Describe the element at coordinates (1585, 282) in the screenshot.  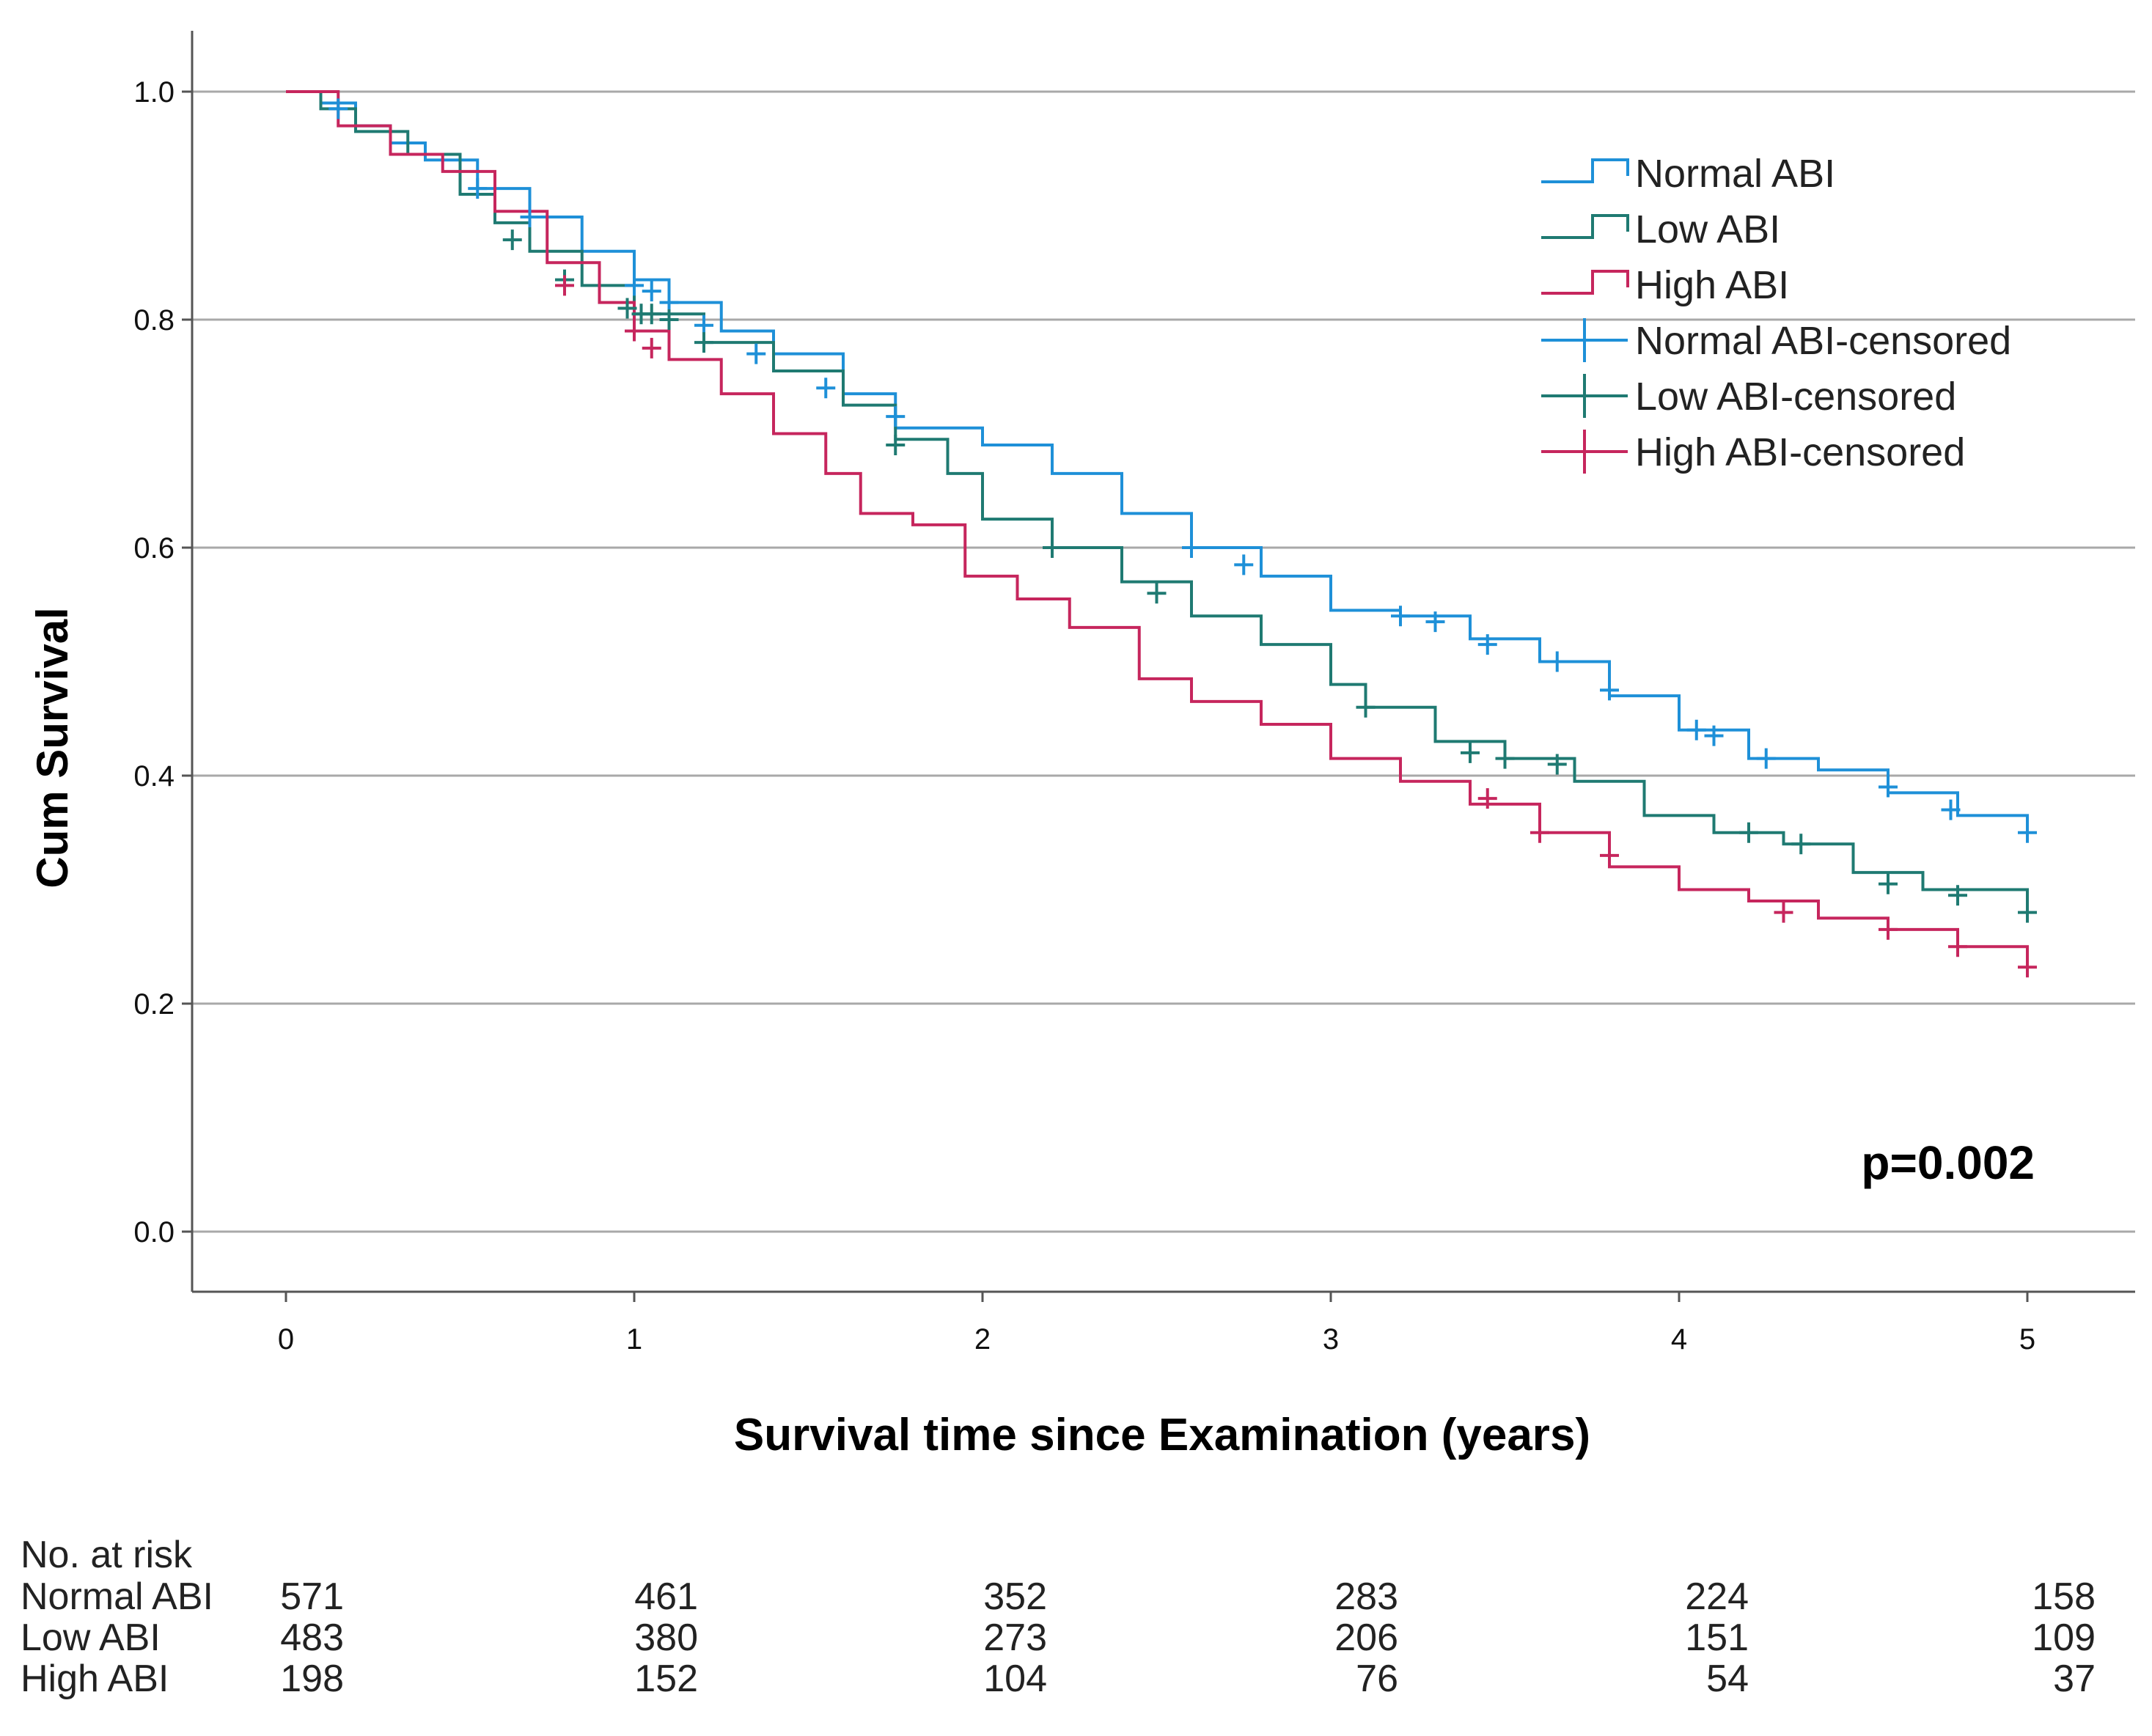
I see `legend-swatch-high-abi` at that location.